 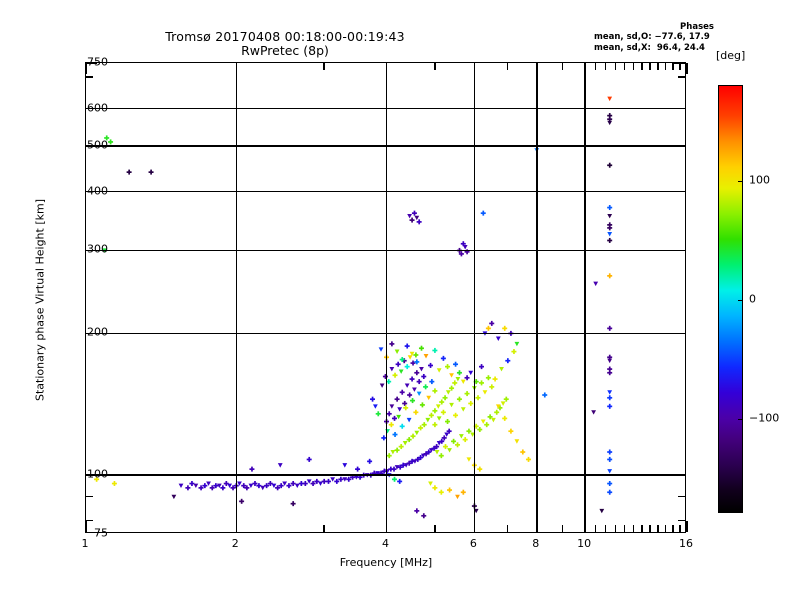 I want to click on x-axis-tick-label: 16, so click(x=686, y=543).